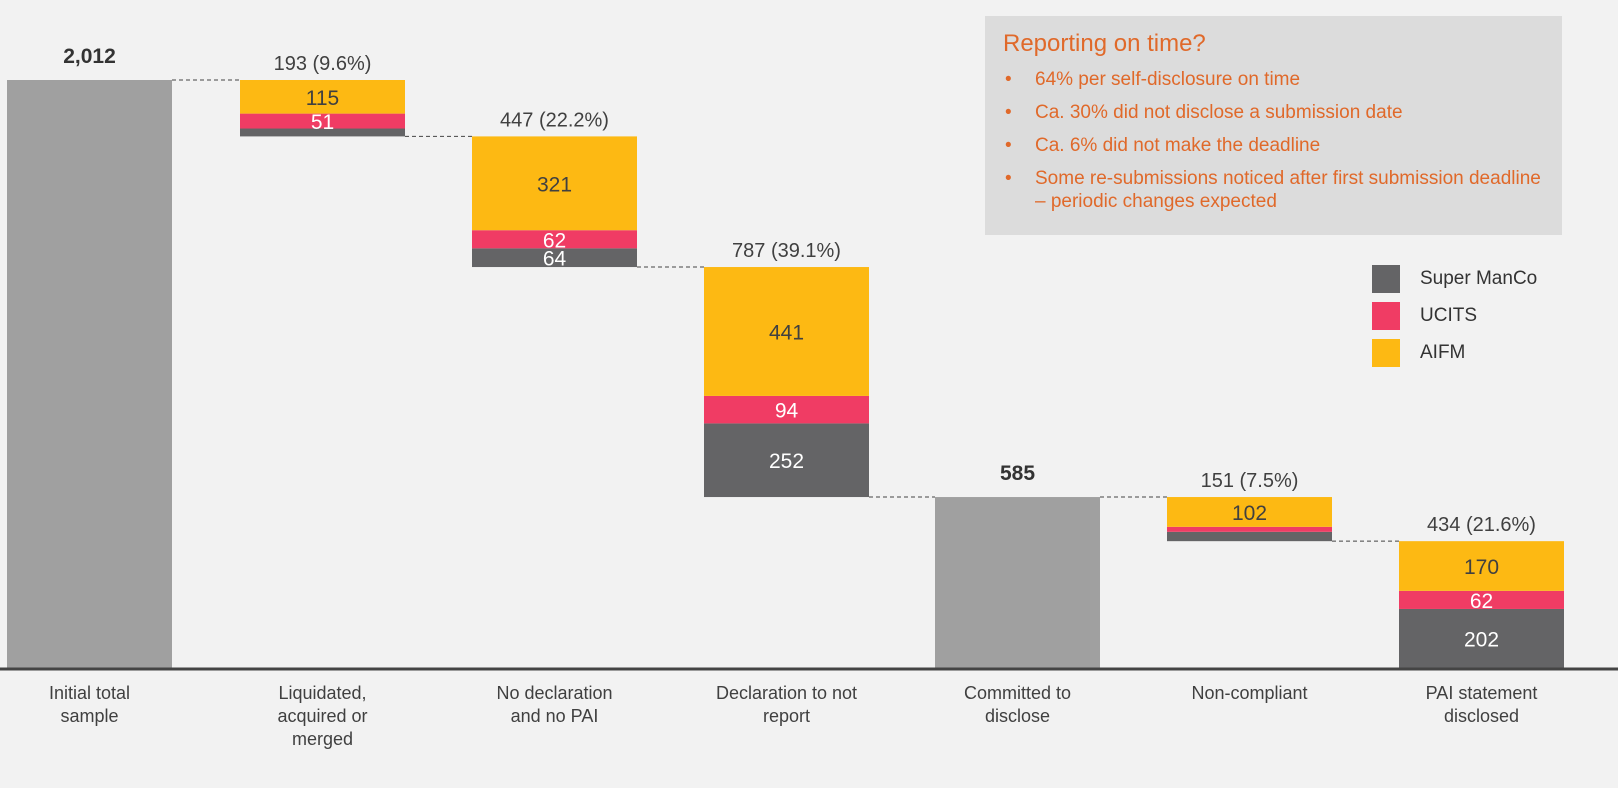 The image size is (1618, 788). Describe the element at coordinates (1481, 716) in the screenshot. I see `x-tick-label-line: disclosed` at that location.